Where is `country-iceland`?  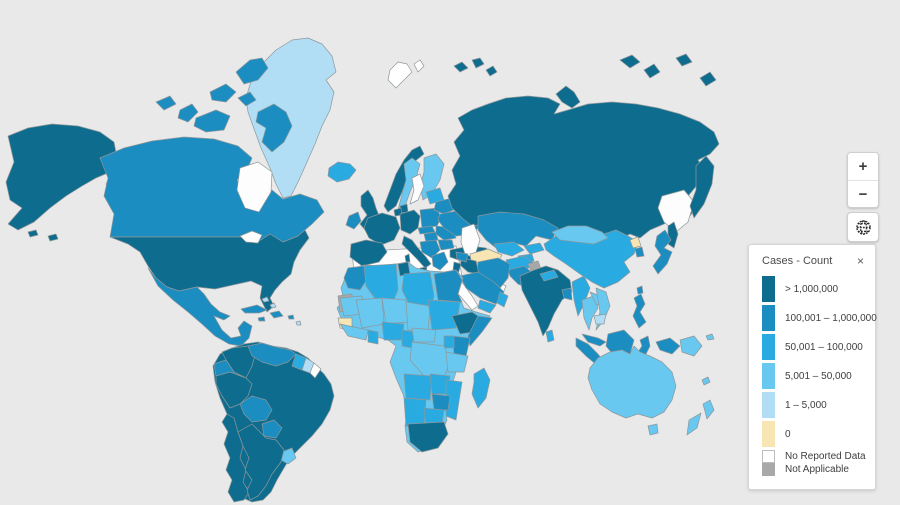 country-iceland is located at coordinates (342, 172).